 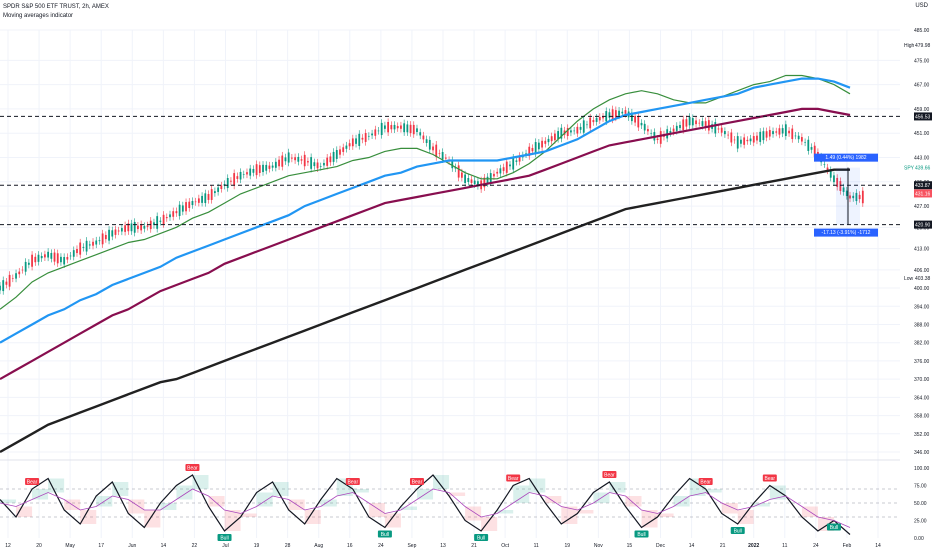 I want to click on currency-label: USD, so click(x=921, y=6).